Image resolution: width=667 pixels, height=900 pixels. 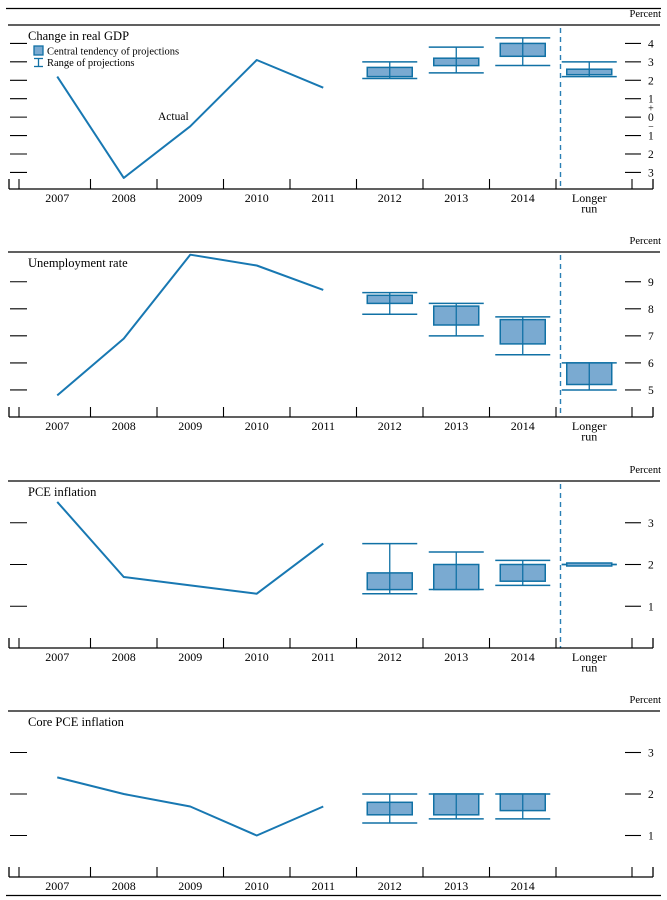 What do you see at coordinates (651, 337) in the screenshot?
I see `y-tick-label: 7` at bounding box center [651, 337].